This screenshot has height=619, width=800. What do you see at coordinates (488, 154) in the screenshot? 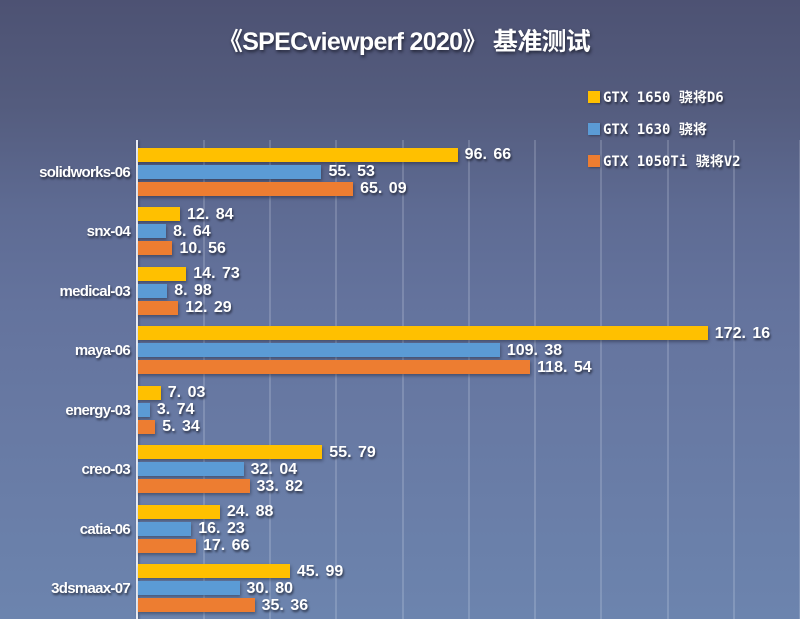
I see `value-label: 96. 66` at bounding box center [488, 154].